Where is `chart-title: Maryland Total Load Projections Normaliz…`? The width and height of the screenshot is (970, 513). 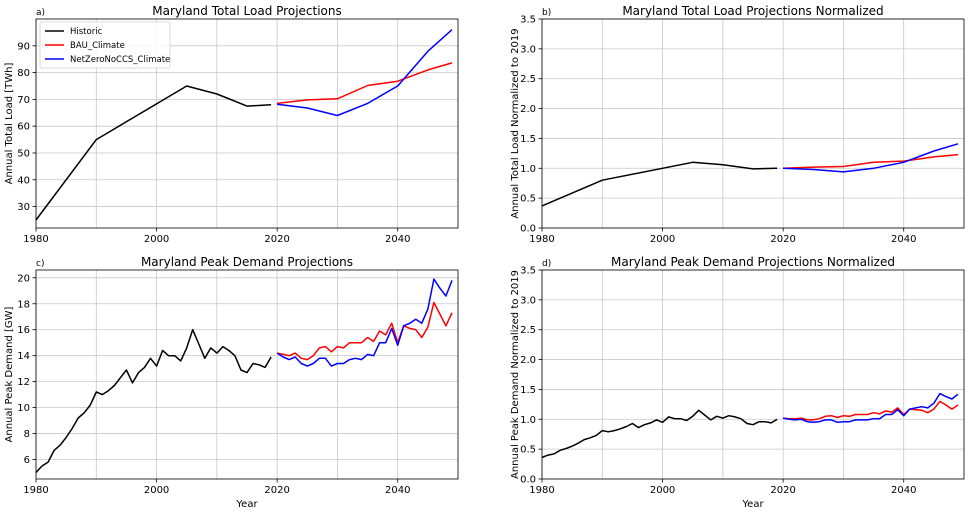 chart-title: Maryland Total Load Projections Normaliz… is located at coordinates (752, 11).